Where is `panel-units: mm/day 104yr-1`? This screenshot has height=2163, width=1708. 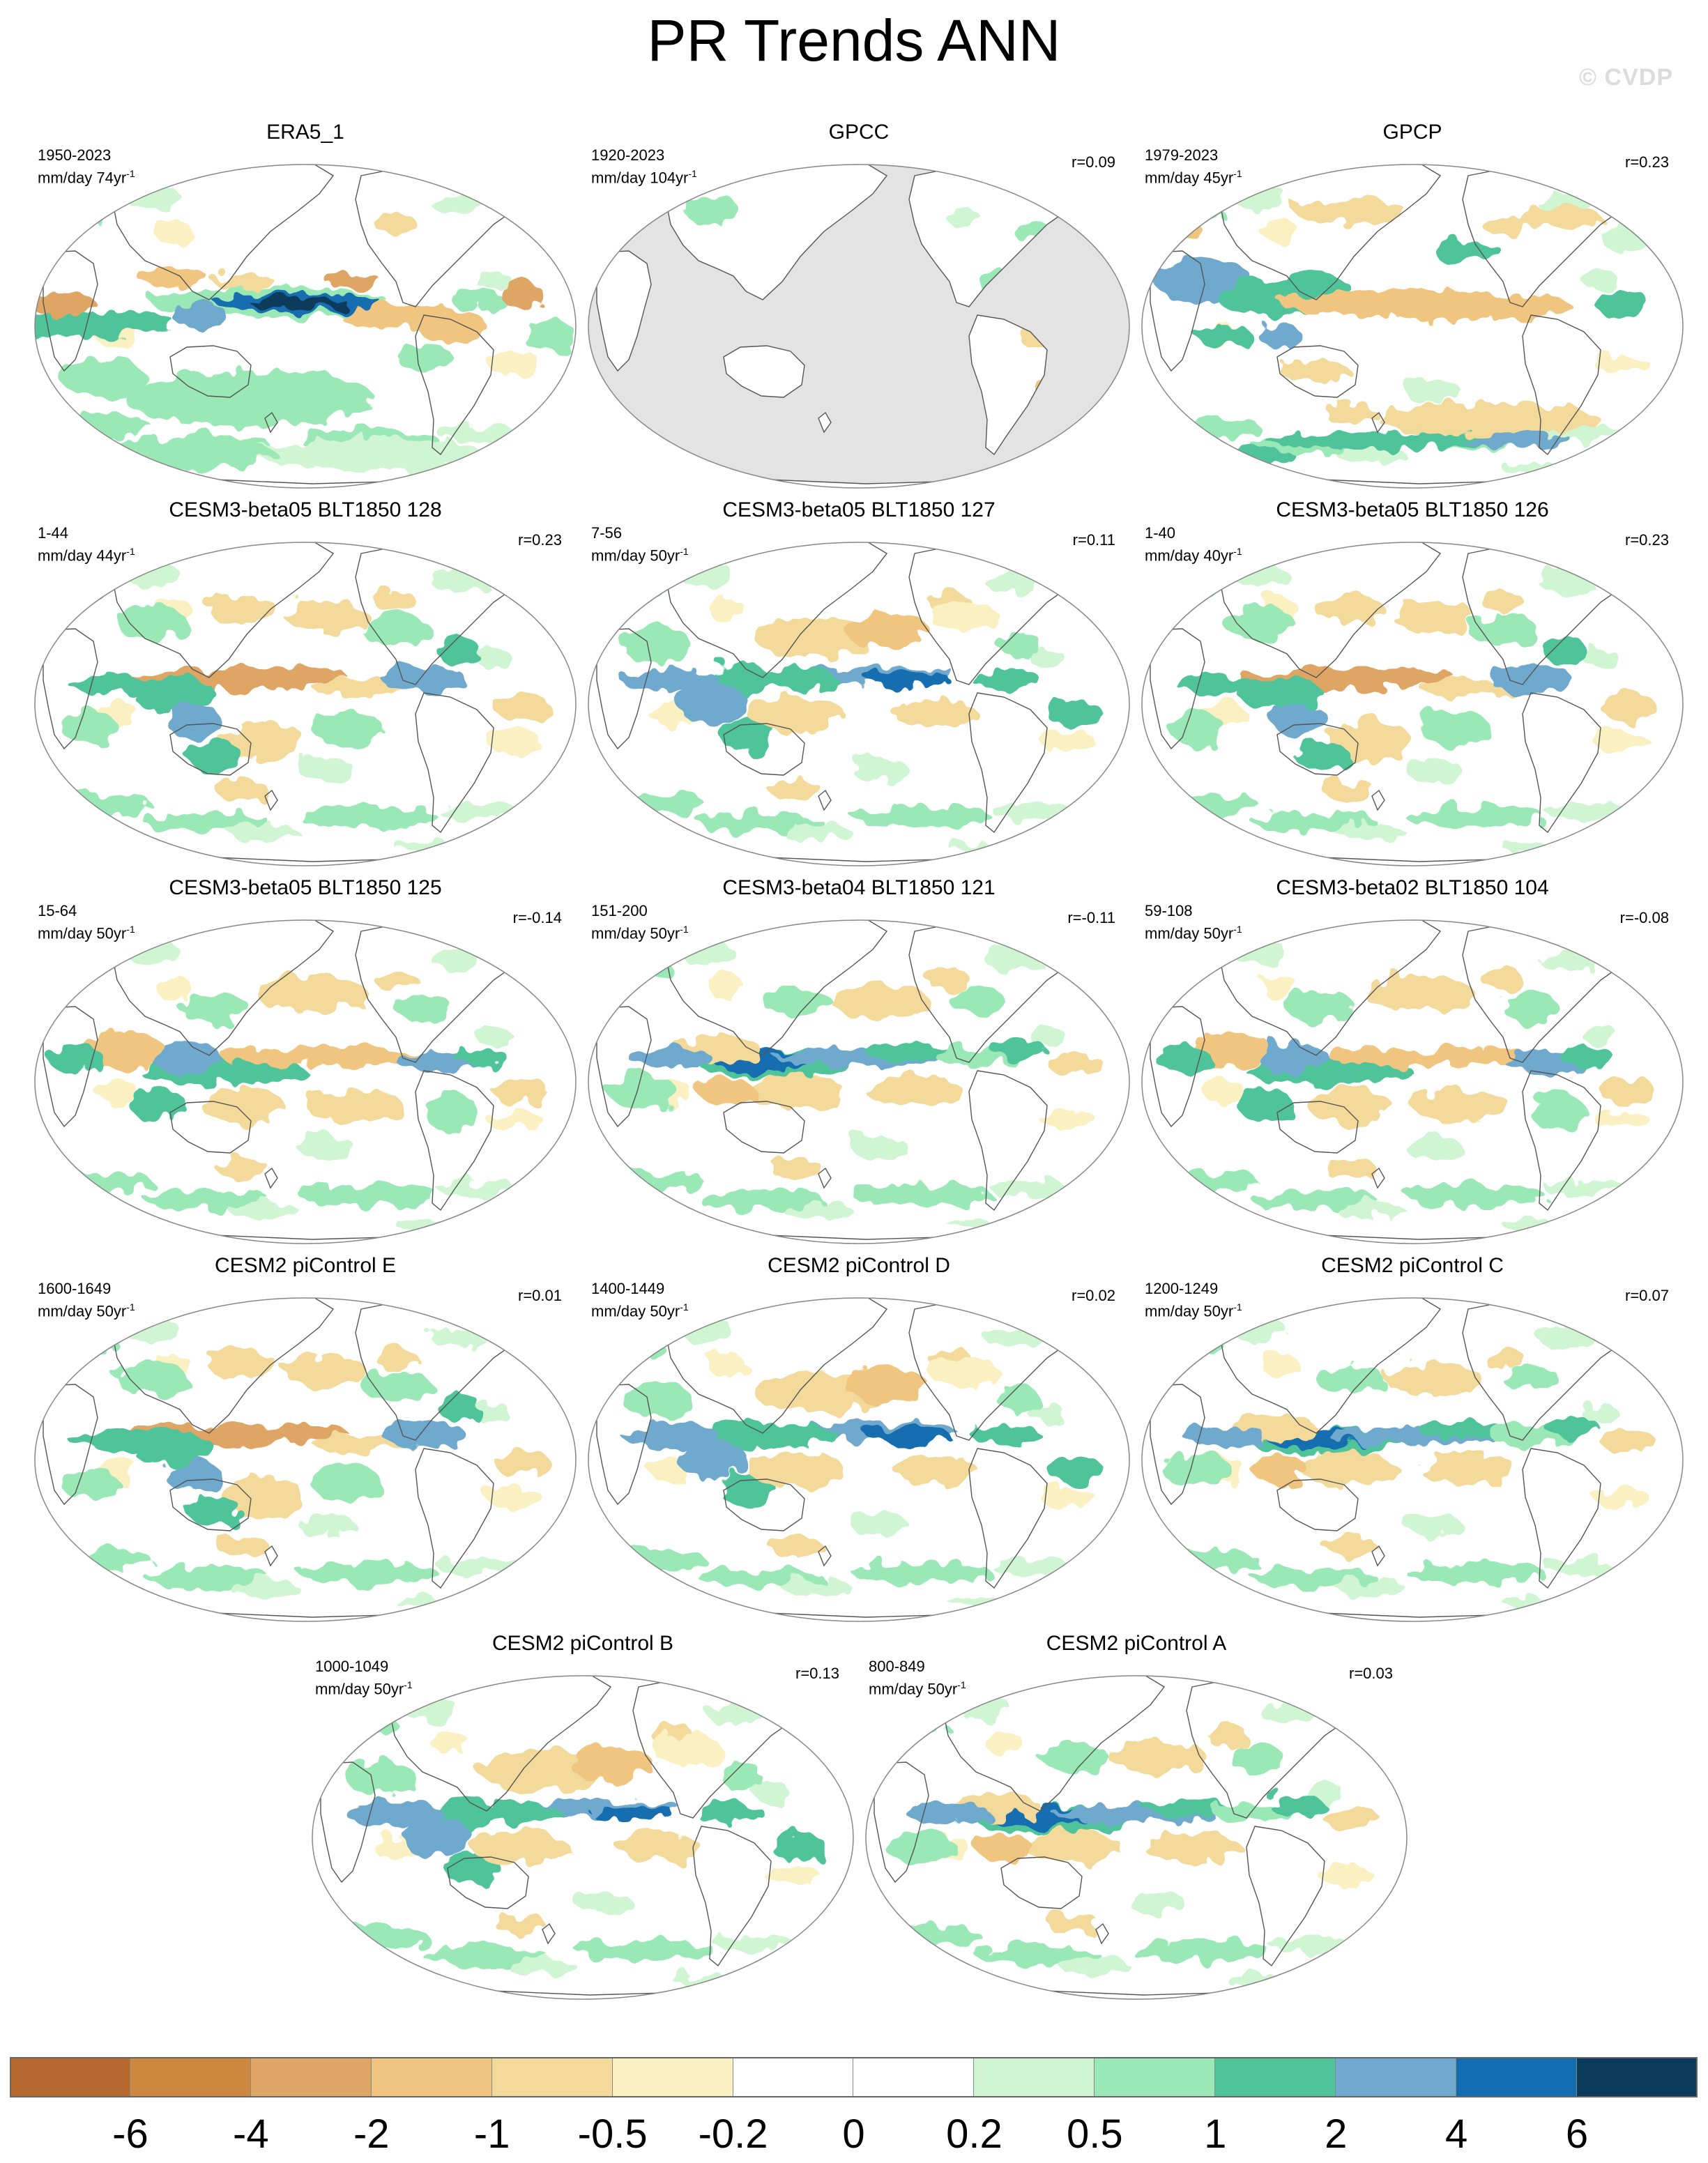
panel-units: mm/day 104yr-1 is located at coordinates (644, 178).